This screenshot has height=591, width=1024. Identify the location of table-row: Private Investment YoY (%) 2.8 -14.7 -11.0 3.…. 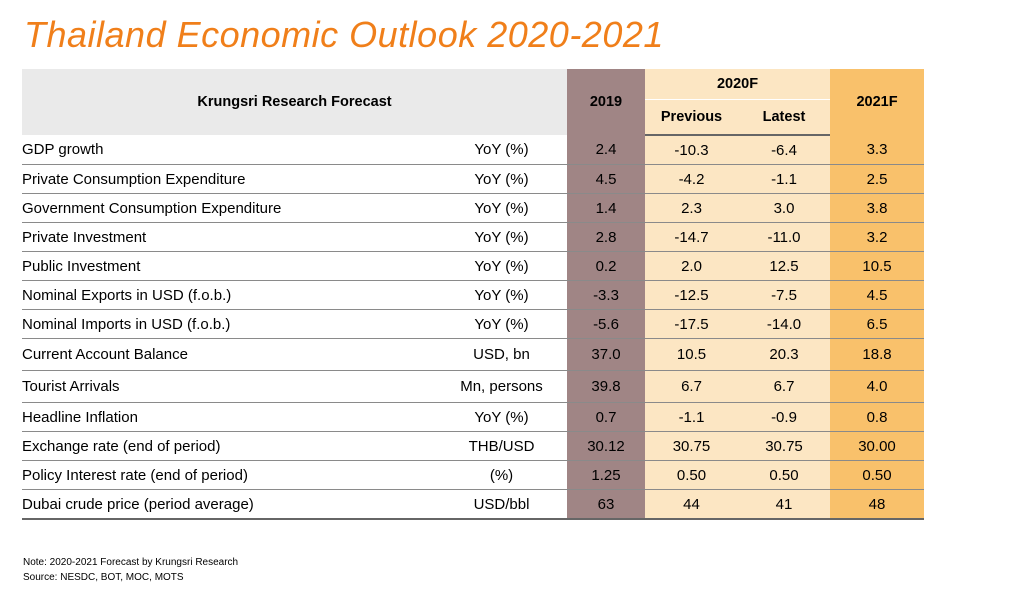
(473, 237).